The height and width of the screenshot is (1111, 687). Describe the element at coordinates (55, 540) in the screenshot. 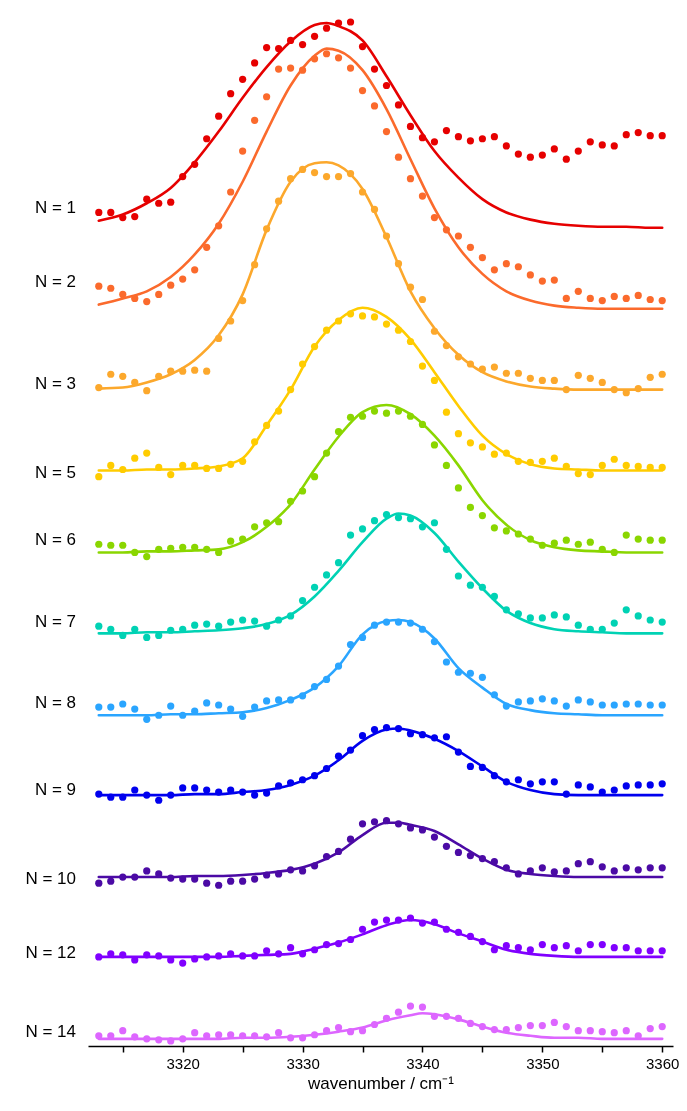

I see `series-label: N = 6` at that location.